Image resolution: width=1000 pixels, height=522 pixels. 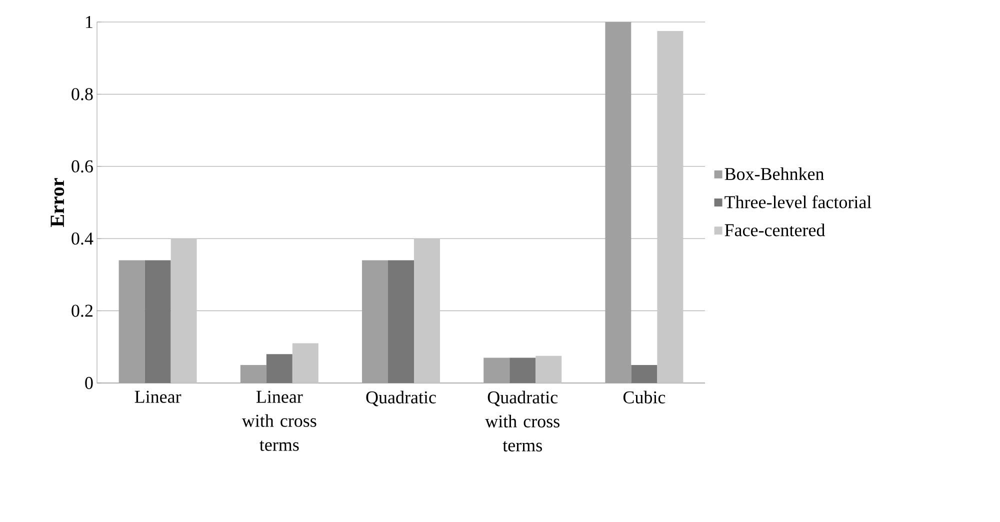 What do you see at coordinates (82, 94) in the screenshot?
I see `y-tick-label: 0.8` at bounding box center [82, 94].